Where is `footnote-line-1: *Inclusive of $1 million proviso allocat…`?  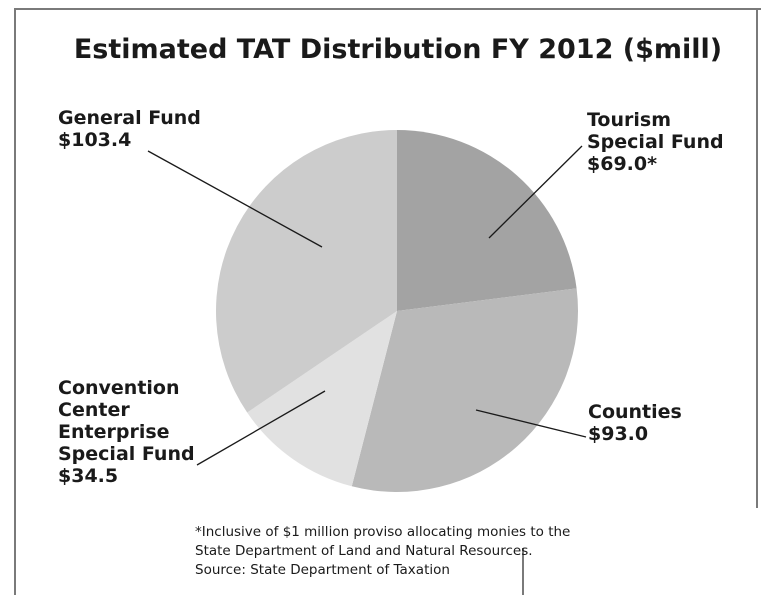 footnote-line-1: *Inclusive of $1 million proviso allocat… is located at coordinates (382, 532).